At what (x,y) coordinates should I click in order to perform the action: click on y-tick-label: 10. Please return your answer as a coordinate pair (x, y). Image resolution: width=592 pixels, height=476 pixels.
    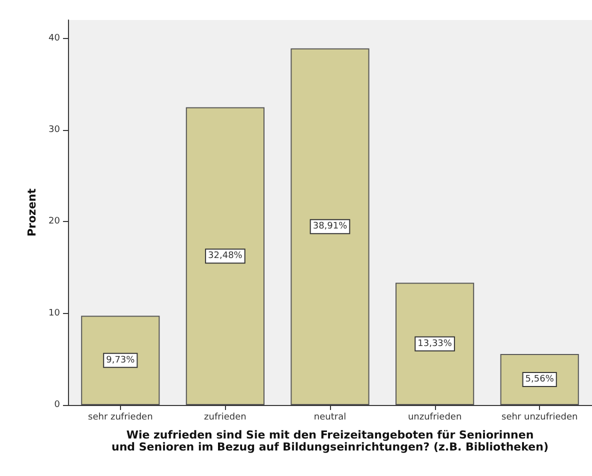
    Looking at the image, I should click on (54, 313).